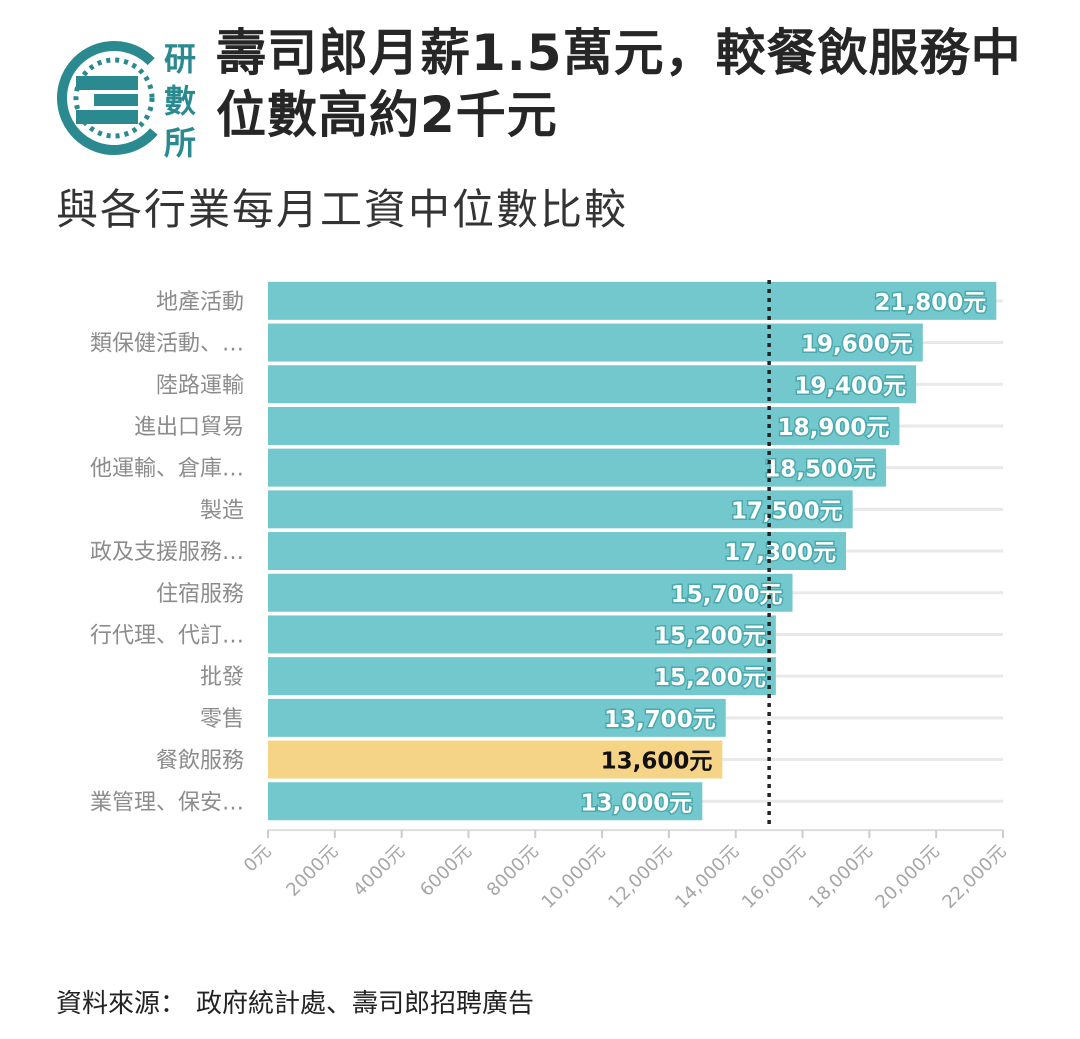  What do you see at coordinates (200, 594) in the screenshot?
I see `category-label: 住宿服務` at bounding box center [200, 594].